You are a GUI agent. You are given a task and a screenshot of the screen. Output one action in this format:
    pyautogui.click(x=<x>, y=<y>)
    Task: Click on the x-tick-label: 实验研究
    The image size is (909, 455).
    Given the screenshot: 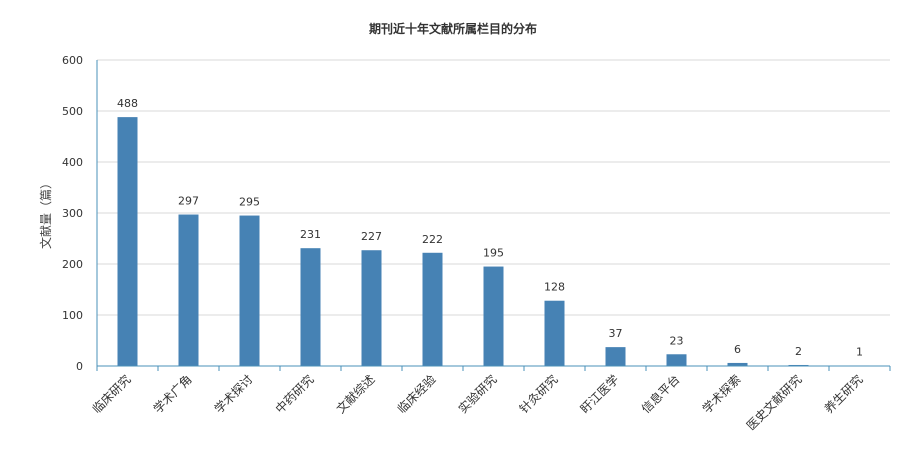 What is the action you would take?
    pyautogui.click(x=477, y=394)
    